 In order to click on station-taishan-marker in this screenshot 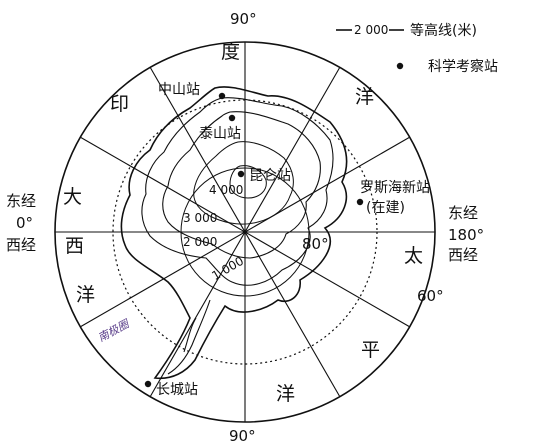, I will do `click(232, 118)`.